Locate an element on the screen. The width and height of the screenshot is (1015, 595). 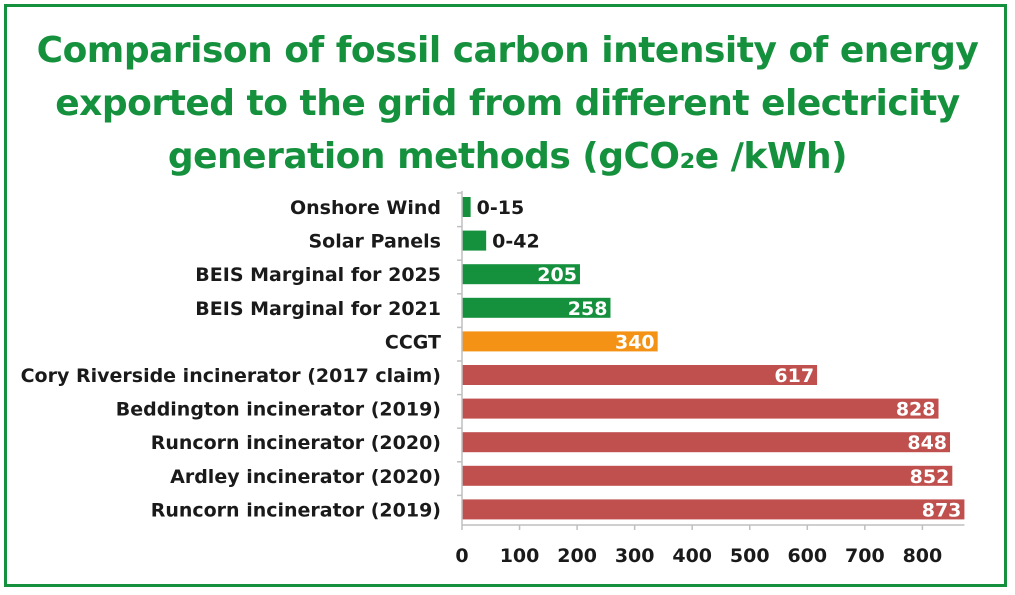
x-tick-label: 800 is located at coordinates (923, 556).